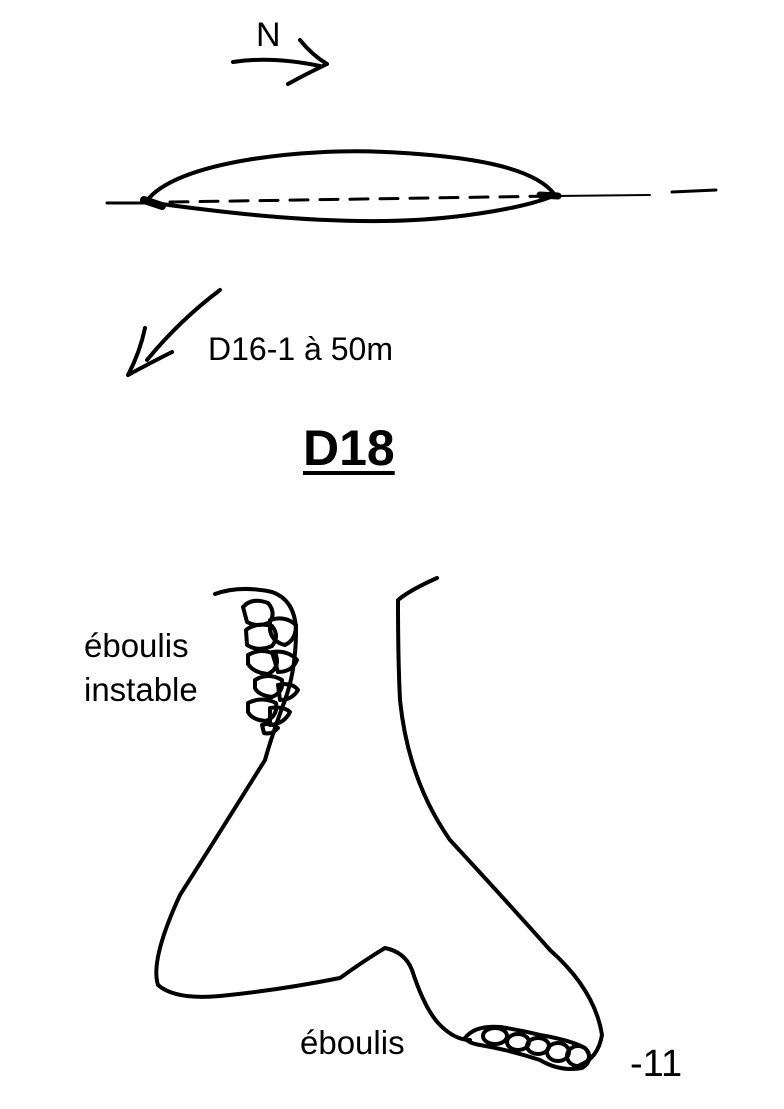 The height and width of the screenshot is (1109, 784). I want to click on plan-outline, so click(350, 186).